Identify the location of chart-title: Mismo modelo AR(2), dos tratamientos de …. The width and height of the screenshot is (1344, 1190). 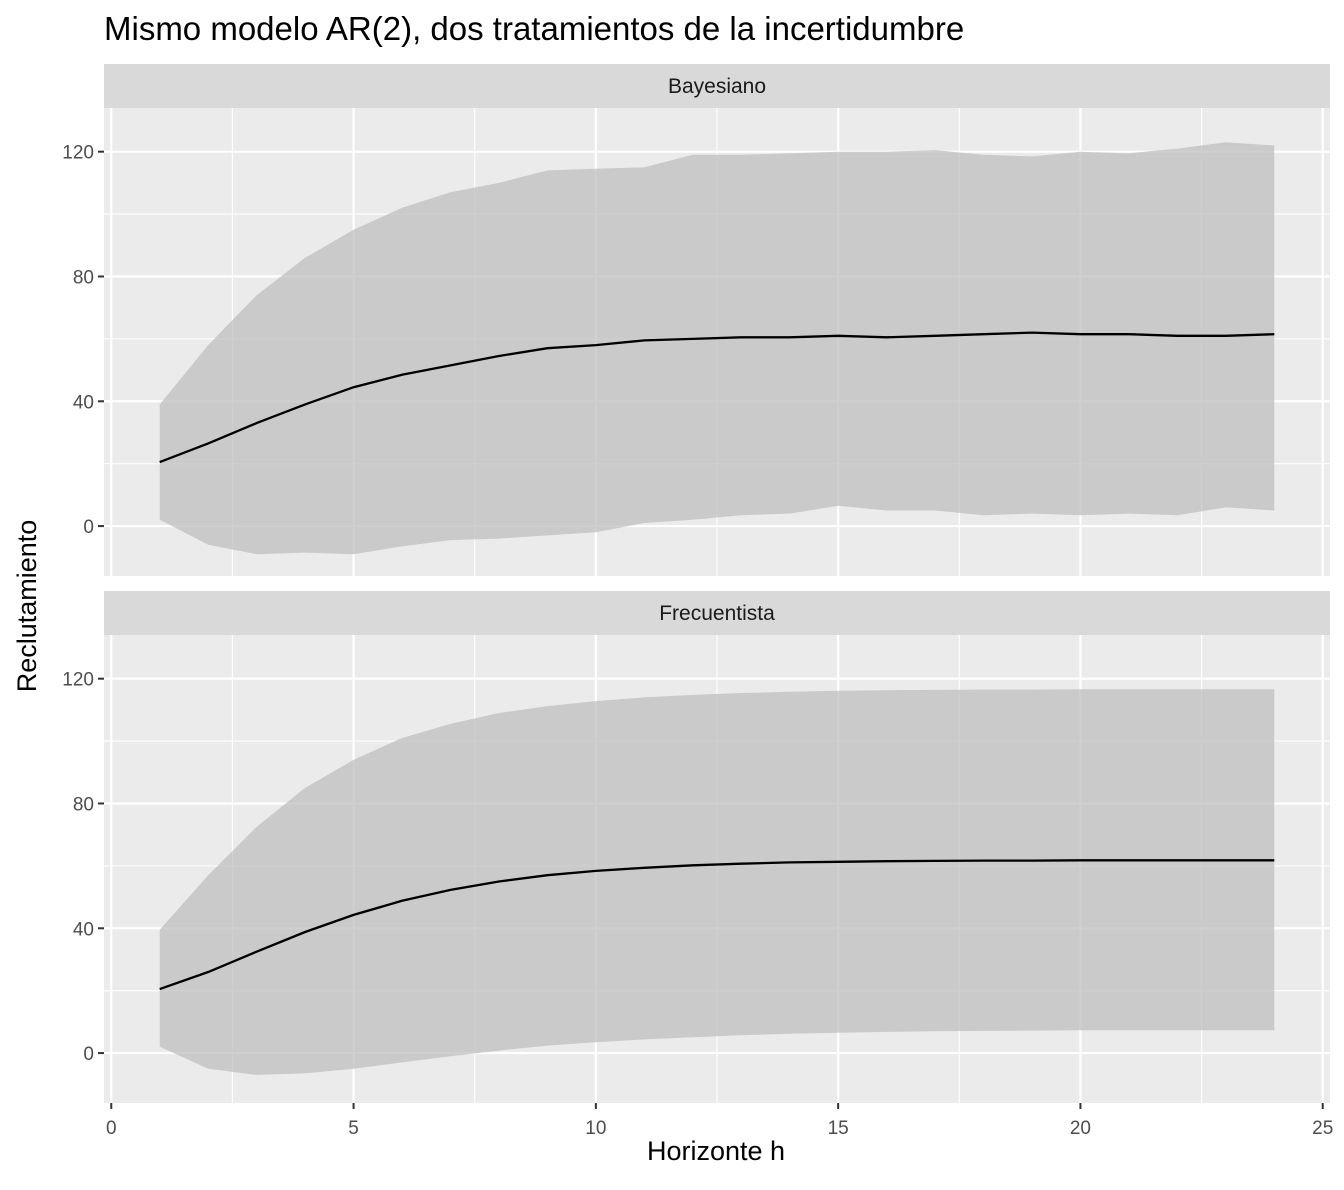
(534, 28).